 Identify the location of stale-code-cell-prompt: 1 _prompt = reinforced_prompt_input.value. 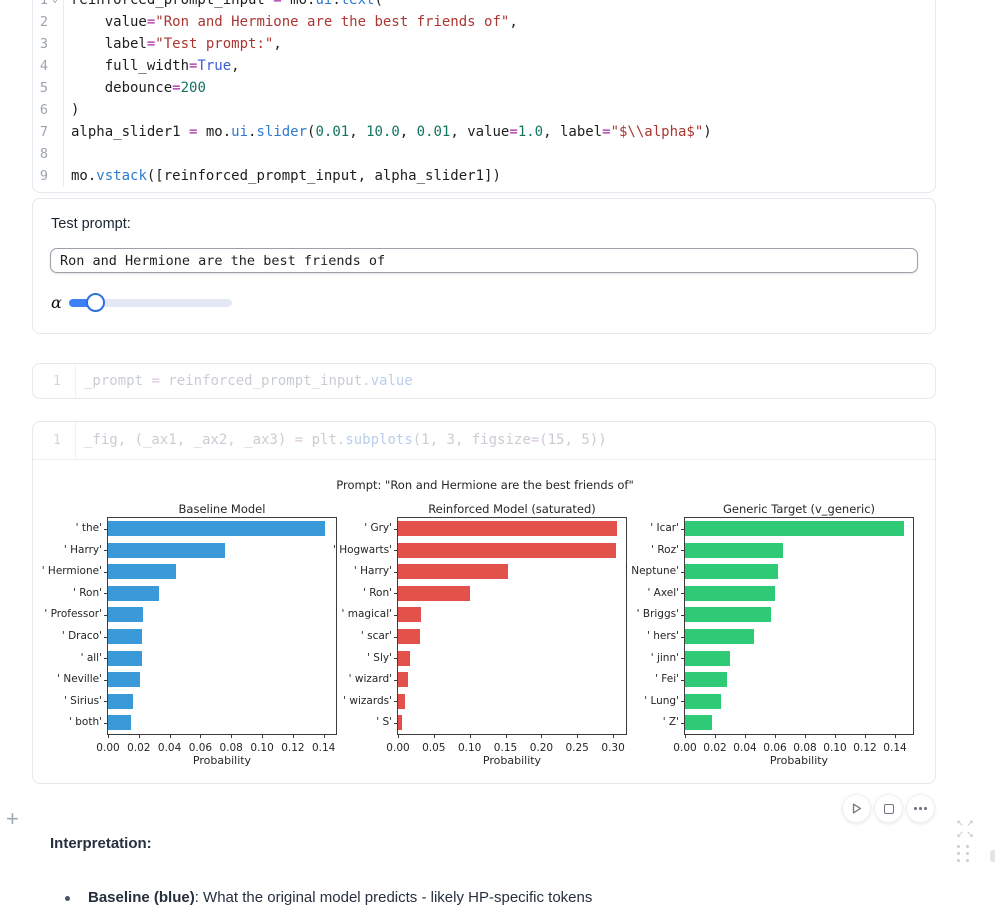
(484, 381).